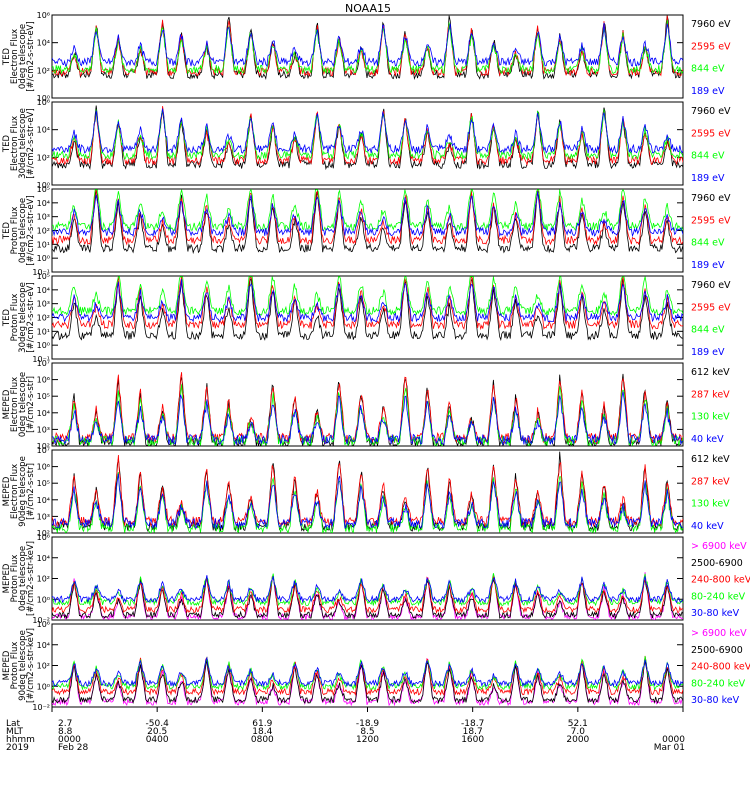 This screenshot has width=750, height=800. What do you see at coordinates (710, 459) in the screenshot?
I see `legend-entry: 612 keV` at bounding box center [710, 459].